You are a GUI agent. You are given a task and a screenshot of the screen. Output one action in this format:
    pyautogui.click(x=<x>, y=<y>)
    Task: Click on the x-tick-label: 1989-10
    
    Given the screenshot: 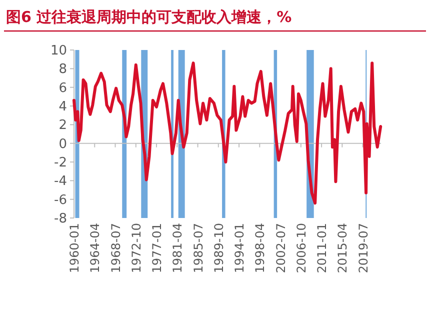 What is the action you would take?
    pyautogui.click(x=219, y=248)
    